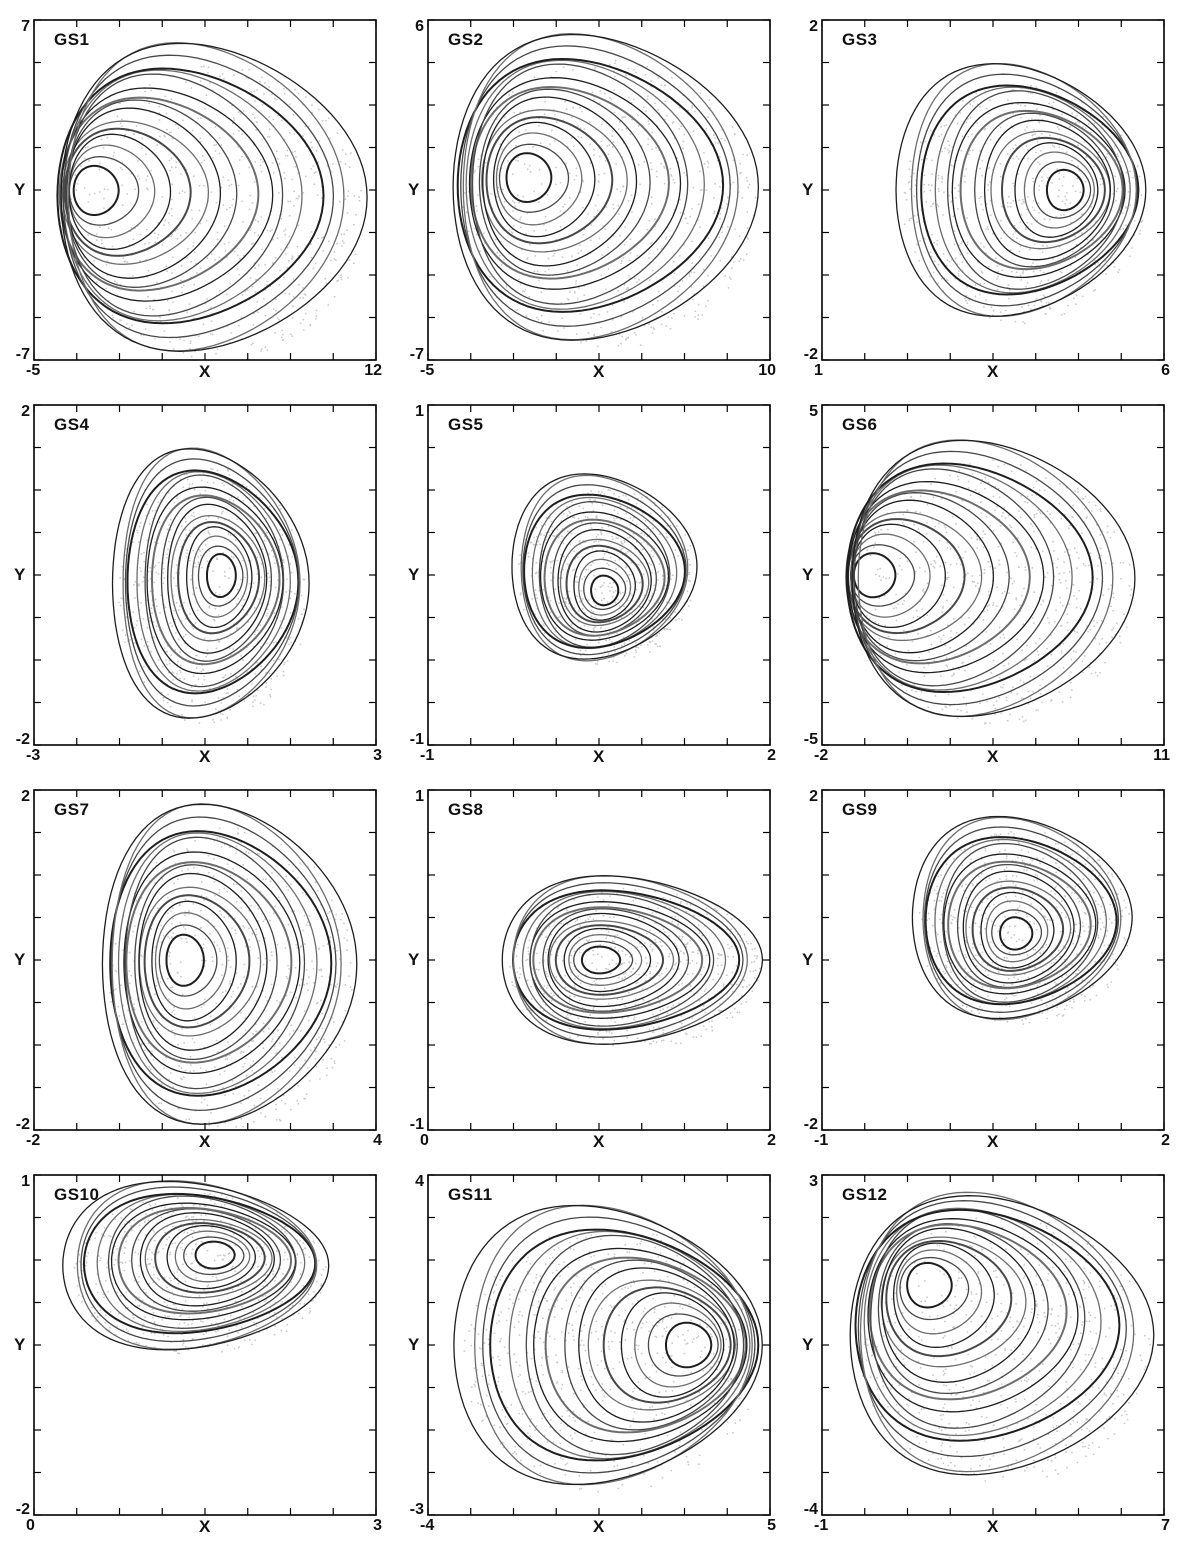 The width and height of the screenshot is (1184, 1549). Describe the element at coordinates (993, 575) in the screenshot. I see `chart-panel-gs6: GS6 X Y -2 11 -5 5` at that location.